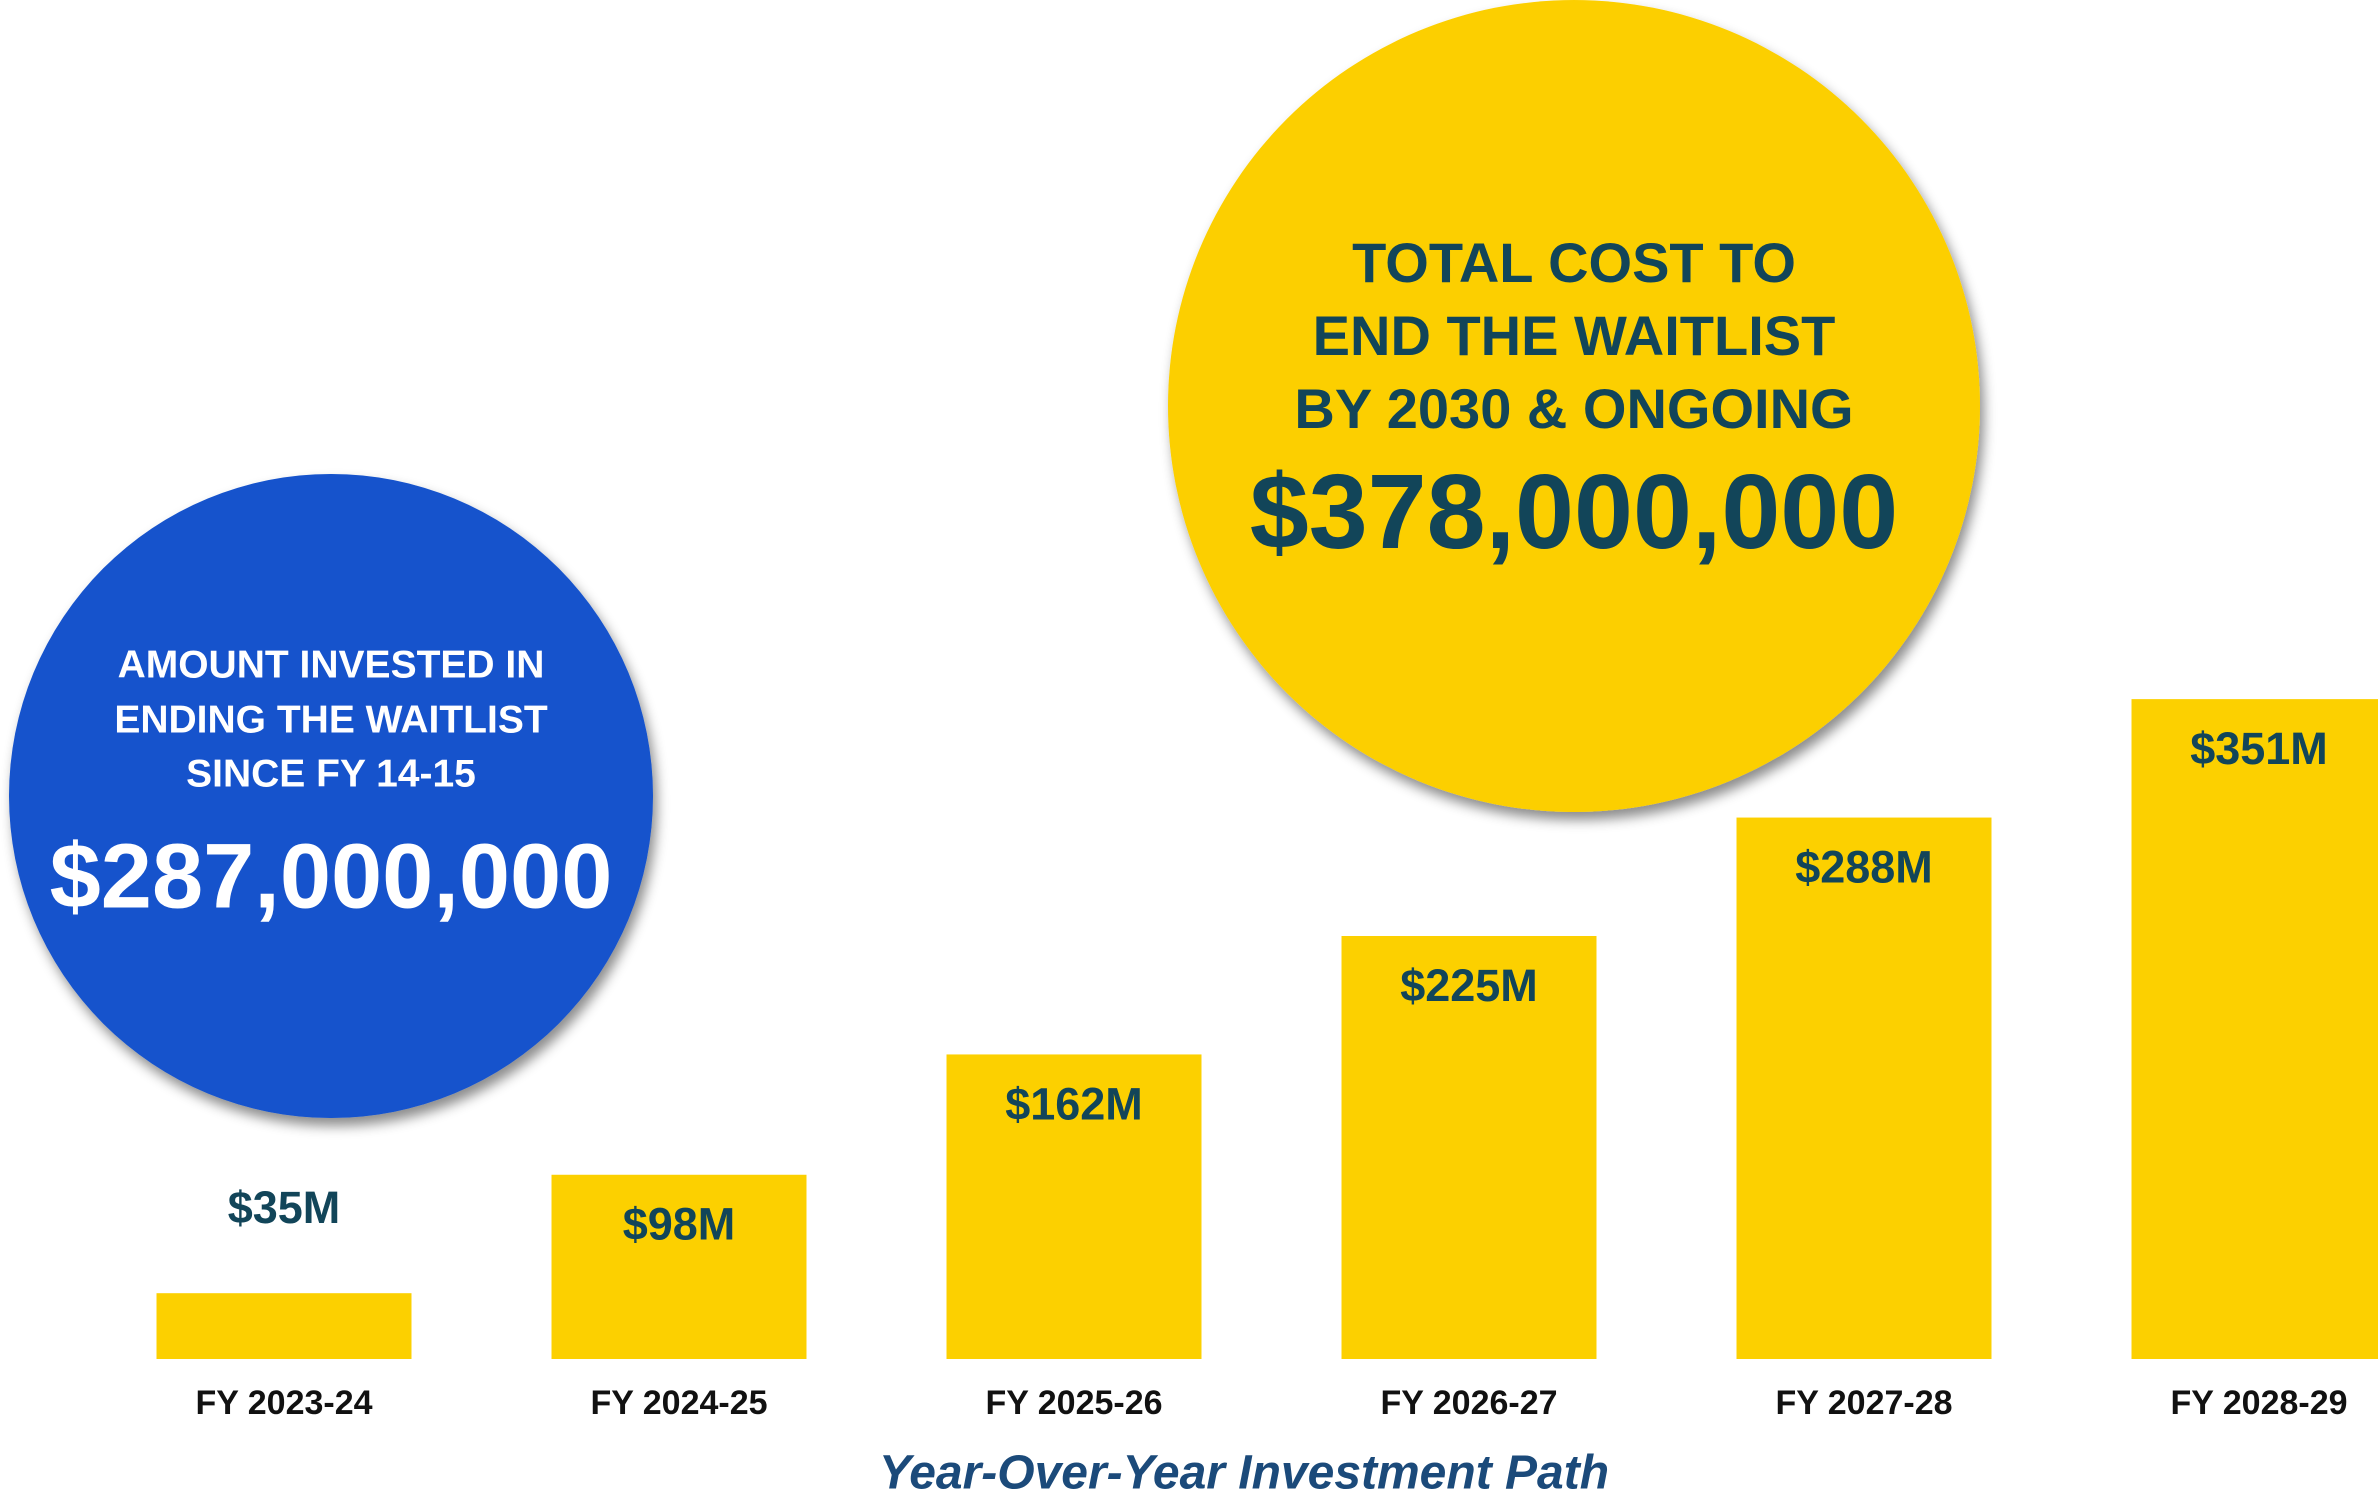  What do you see at coordinates (1574, 262) in the screenshot?
I see `annotation-text: TOTAL COST TO` at bounding box center [1574, 262].